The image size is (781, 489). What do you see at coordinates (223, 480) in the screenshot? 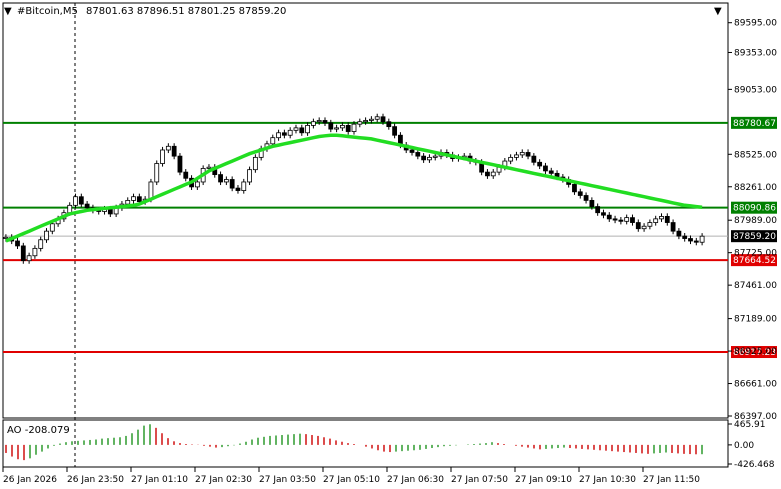
I see `time-tick-label: 27 Jan 02:30` at bounding box center [223, 480].